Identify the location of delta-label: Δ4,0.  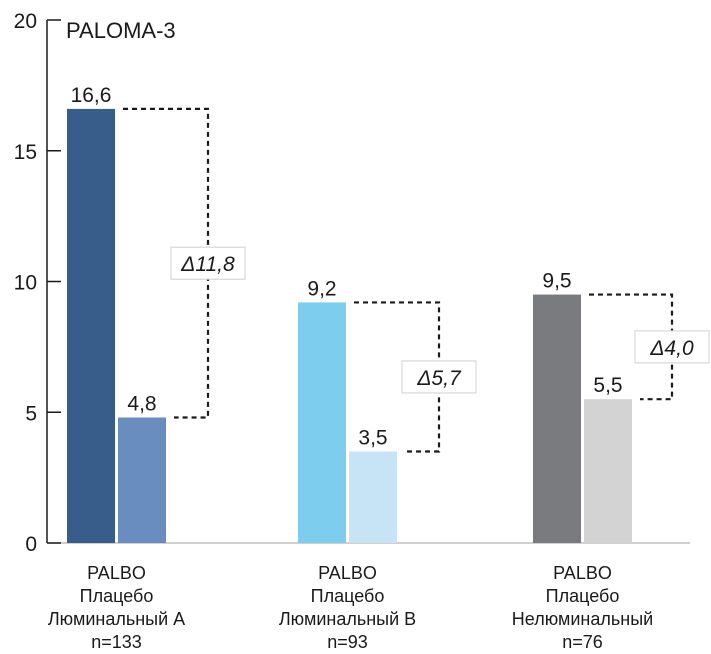
(671, 348).